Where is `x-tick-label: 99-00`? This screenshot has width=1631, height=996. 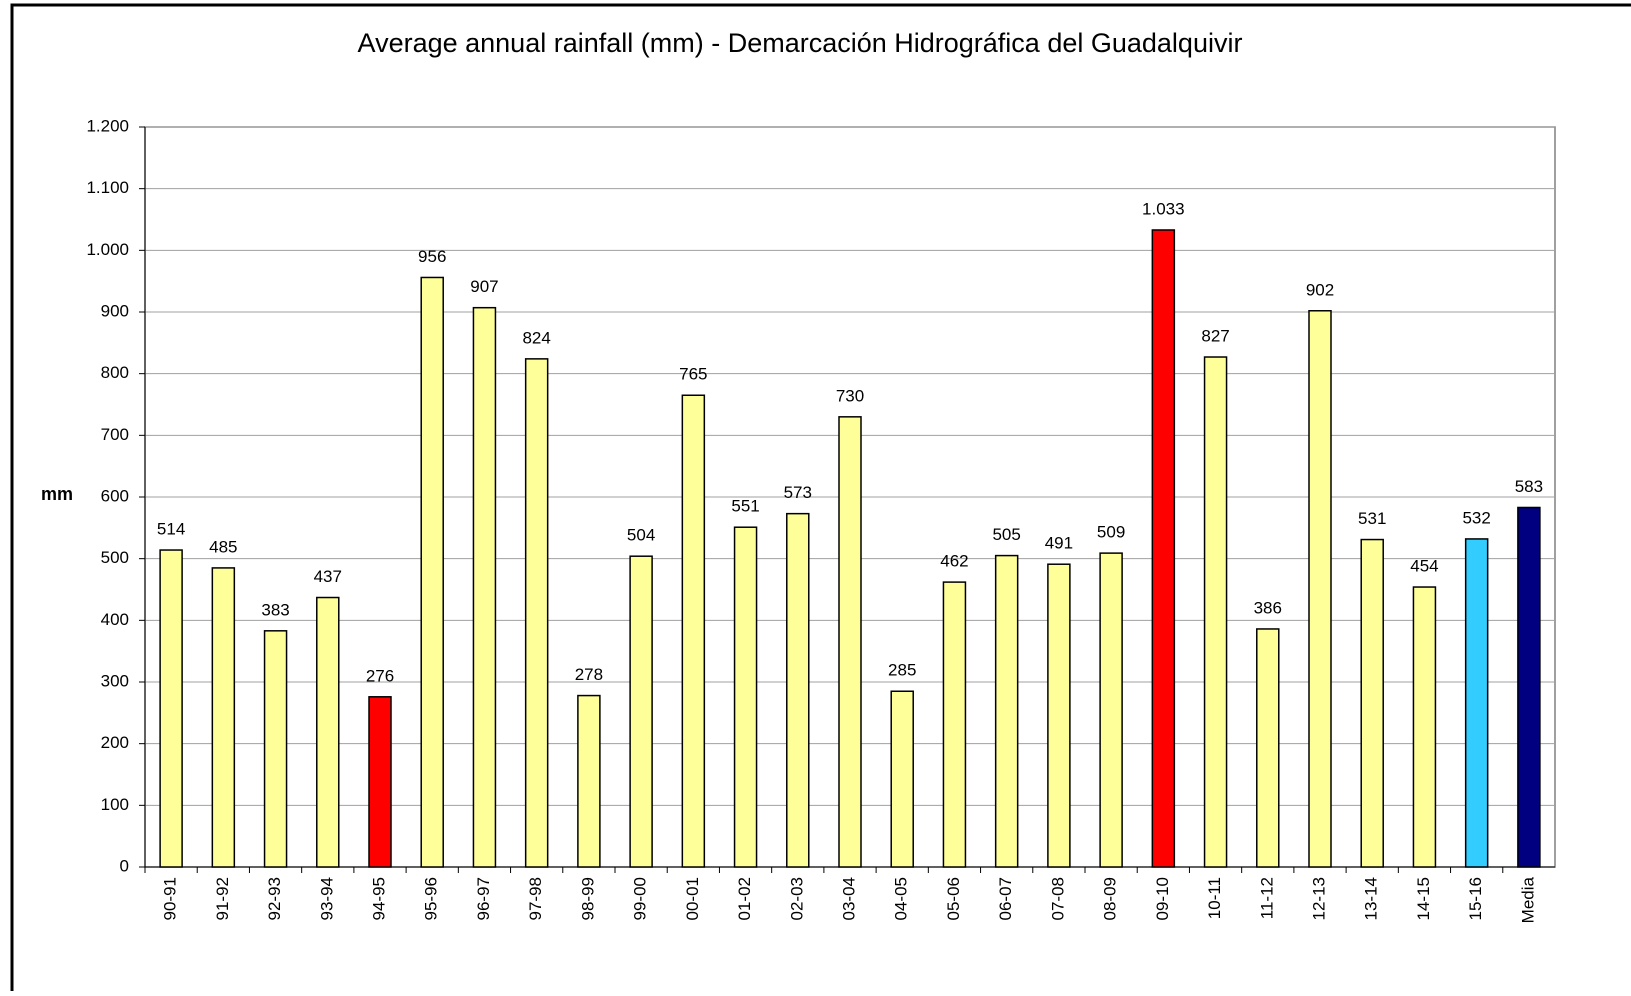 x-tick-label: 99-00 is located at coordinates (640, 898).